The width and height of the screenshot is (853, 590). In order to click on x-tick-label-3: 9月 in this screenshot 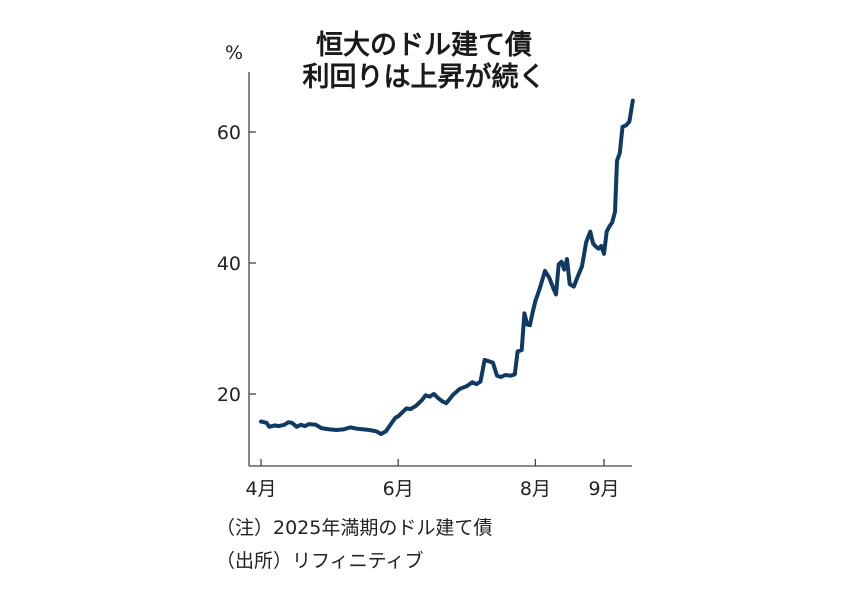, I will do `click(603, 489)`.